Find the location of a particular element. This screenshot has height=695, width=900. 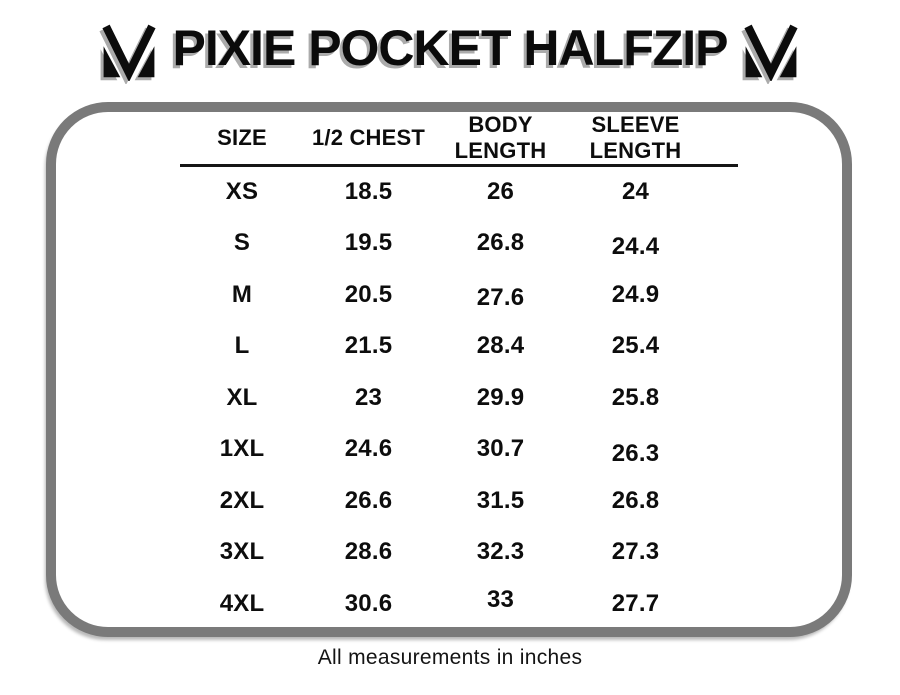

half-chest-value: 20.5 is located at coordinates (368, 294).